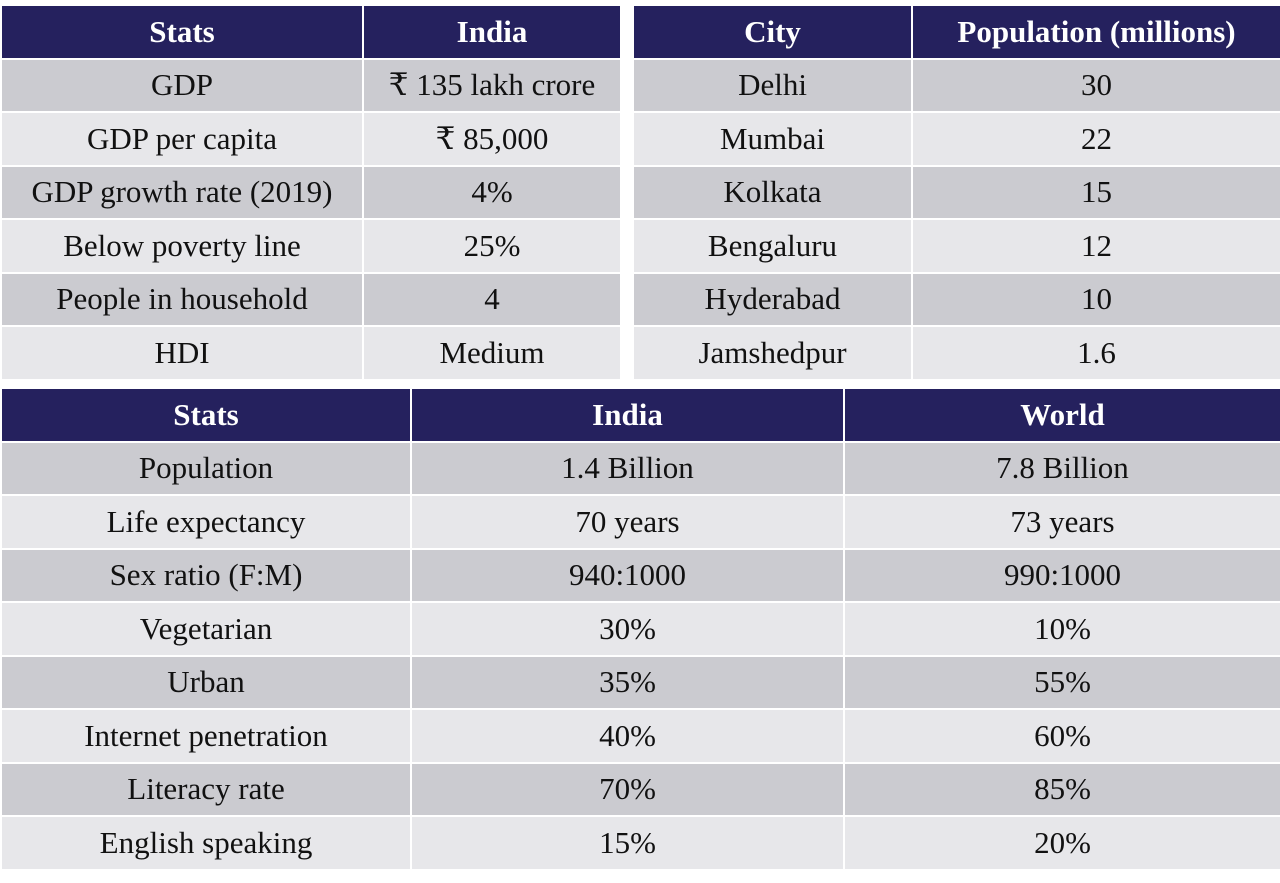 Image resolution: width=1280 pixels, height=883 pixels. What do you see at coordinates (1095, 139) in the screenshot?
I see `population-value-cell: 22` at bounding box center [1095, 139].